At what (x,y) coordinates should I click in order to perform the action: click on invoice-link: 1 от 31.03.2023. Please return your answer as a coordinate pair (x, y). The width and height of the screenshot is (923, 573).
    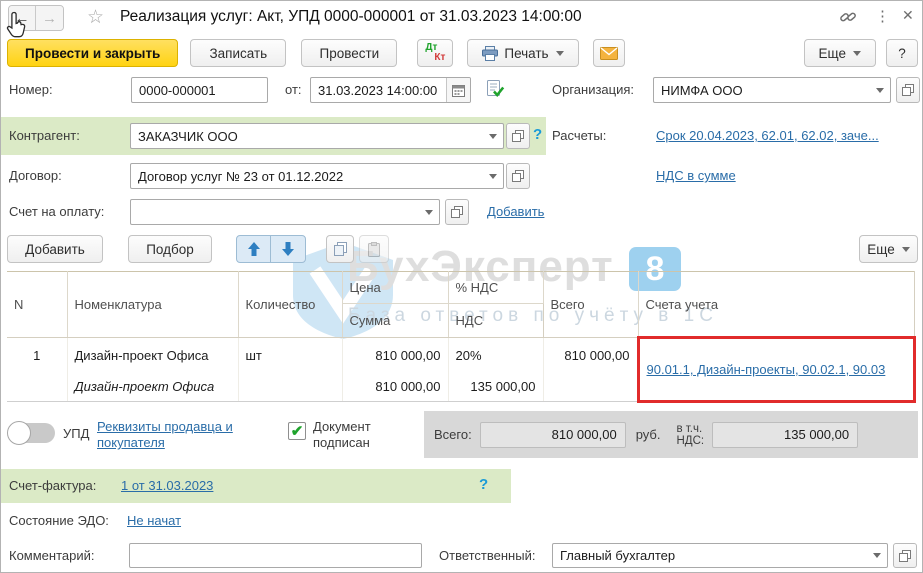
    Looking at the image, I should click on (167, 485).